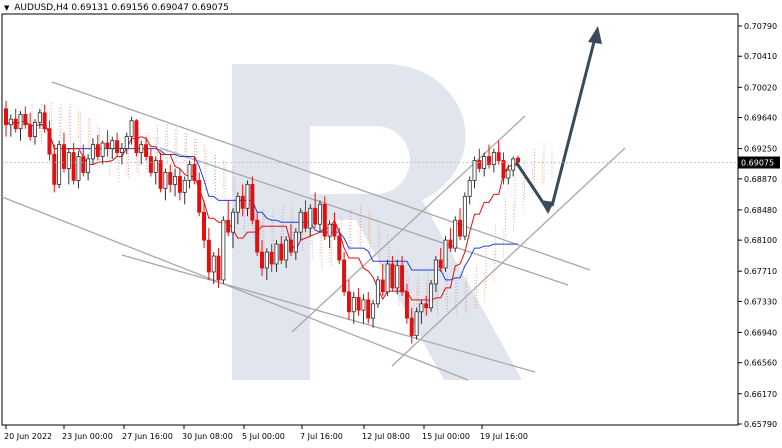 The image size is (782, 448). I want to click on y-tick-label: 0.70020, so click(760, 87).